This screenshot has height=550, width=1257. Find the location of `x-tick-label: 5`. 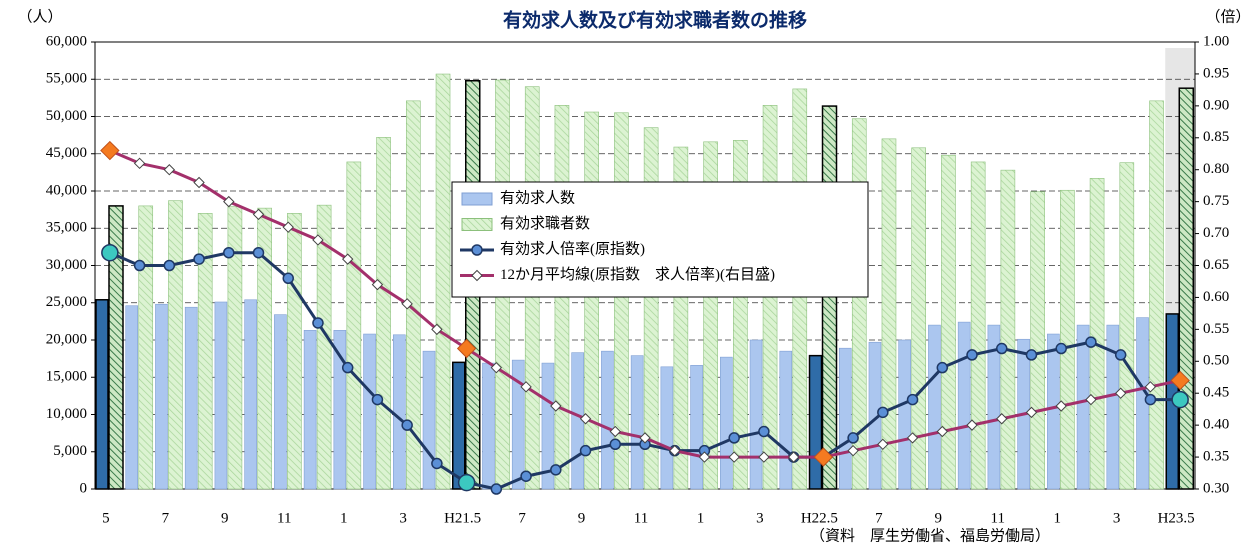

x-tick-label: 5 is located at coordinates (106, 518).